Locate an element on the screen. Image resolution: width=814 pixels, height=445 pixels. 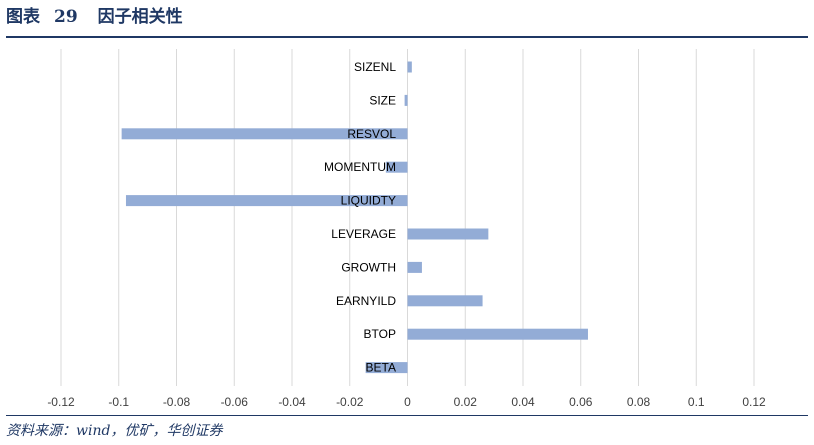
x-tick-label: -0.08 is located at coordinates (177, 402).